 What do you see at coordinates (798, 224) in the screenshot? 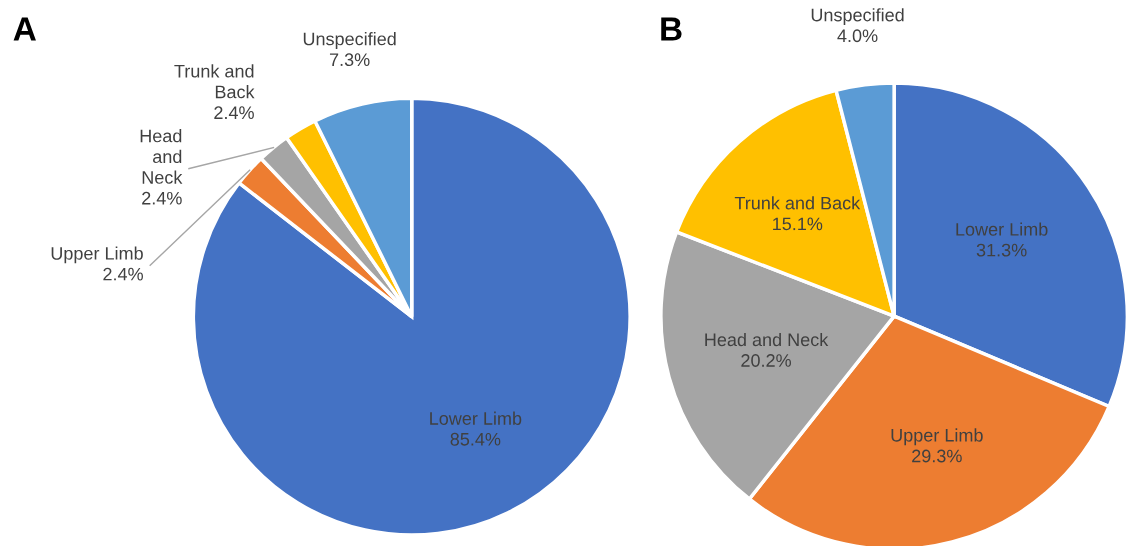
I see `data-label: 15.1%` at bounding box center [798, 224].